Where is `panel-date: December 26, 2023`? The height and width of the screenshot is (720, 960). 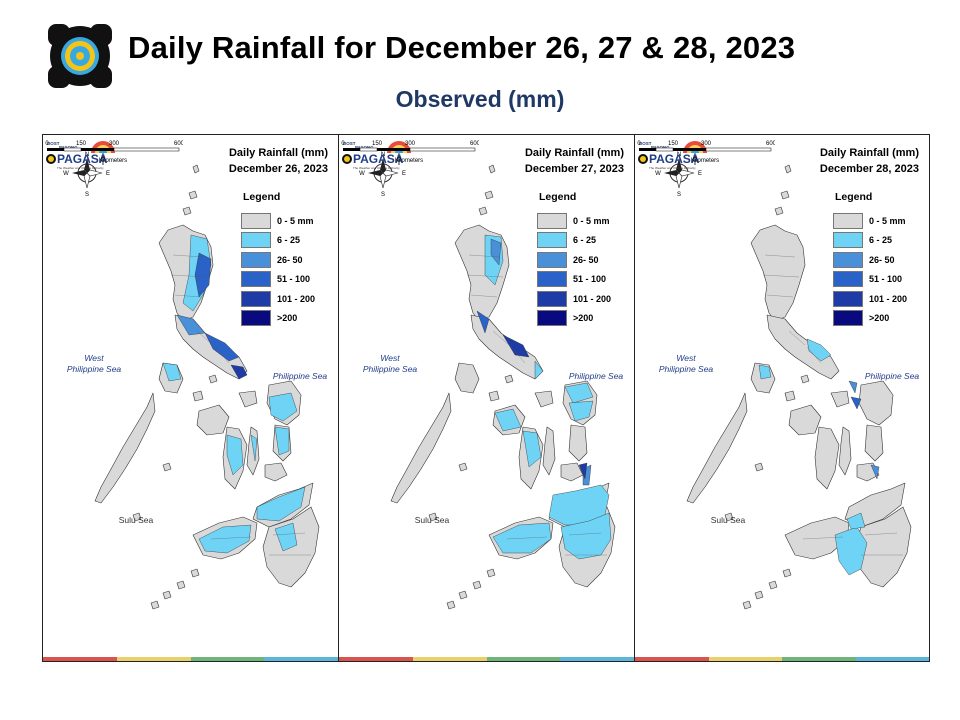 panel-date: December 26, 2023 is located at coordinates (278, 169).